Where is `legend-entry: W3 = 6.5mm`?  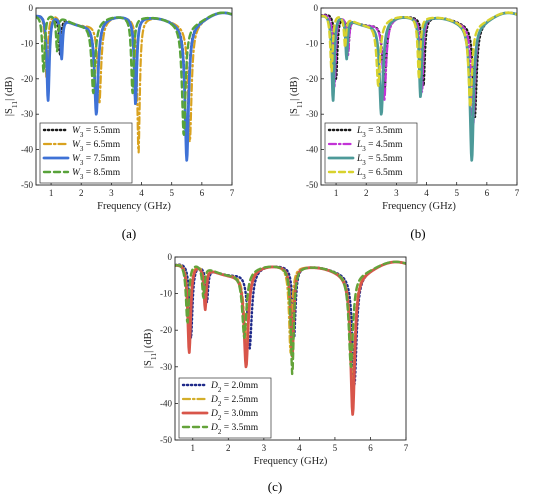 legend-entry: W3 = 6.5mm is located at coordinates (96, 146).